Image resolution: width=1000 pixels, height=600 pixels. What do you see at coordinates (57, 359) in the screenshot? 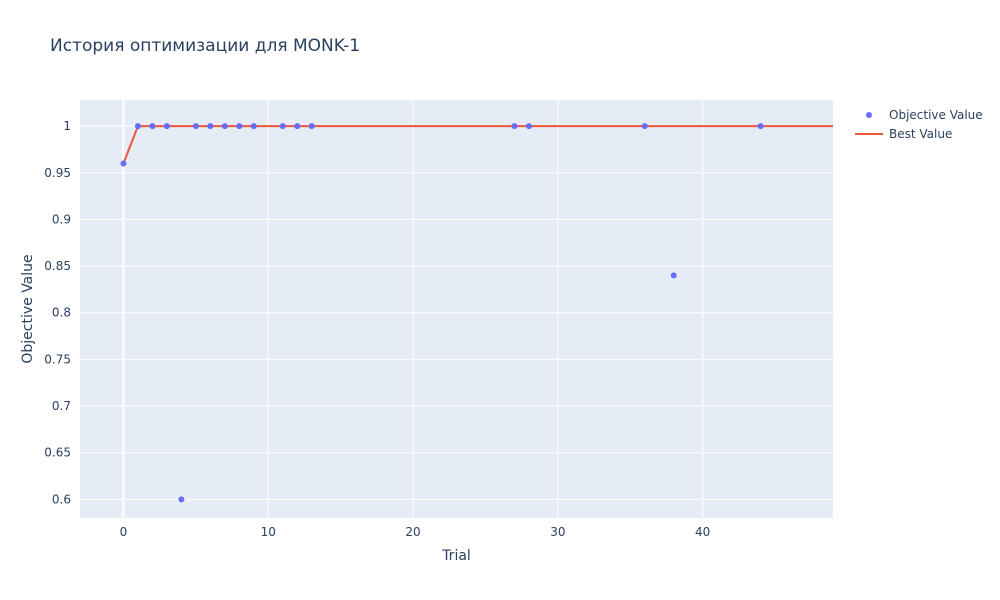
I see `y-tick-label: 0.75` at bounding box center [57, 359].